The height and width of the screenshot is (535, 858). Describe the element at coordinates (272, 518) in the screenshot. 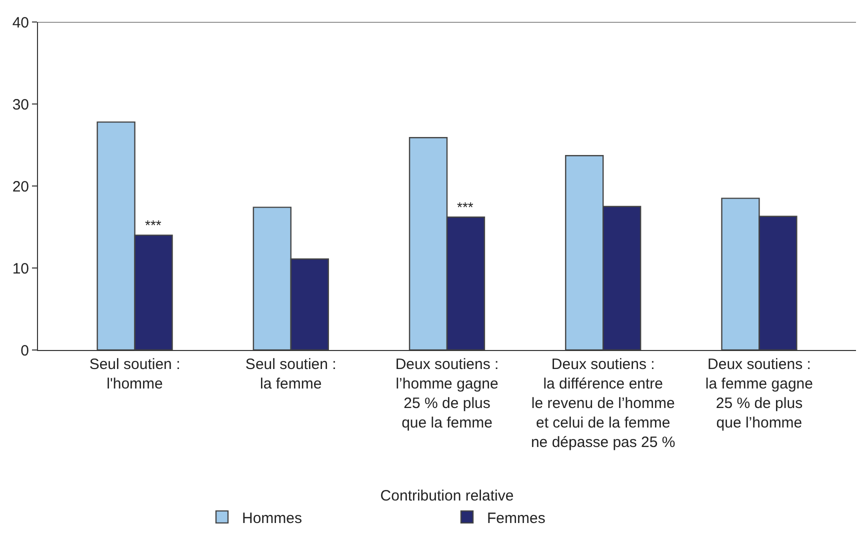

I see `legend-label: Hommes` at that location.